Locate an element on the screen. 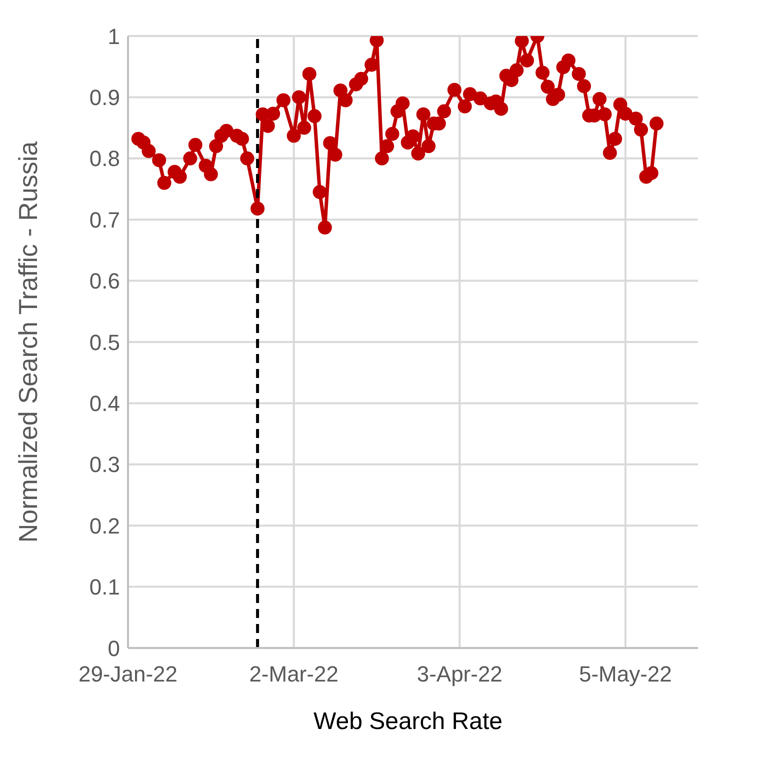  y-tick-label: 0.7 is located at coordinates (104, 219).